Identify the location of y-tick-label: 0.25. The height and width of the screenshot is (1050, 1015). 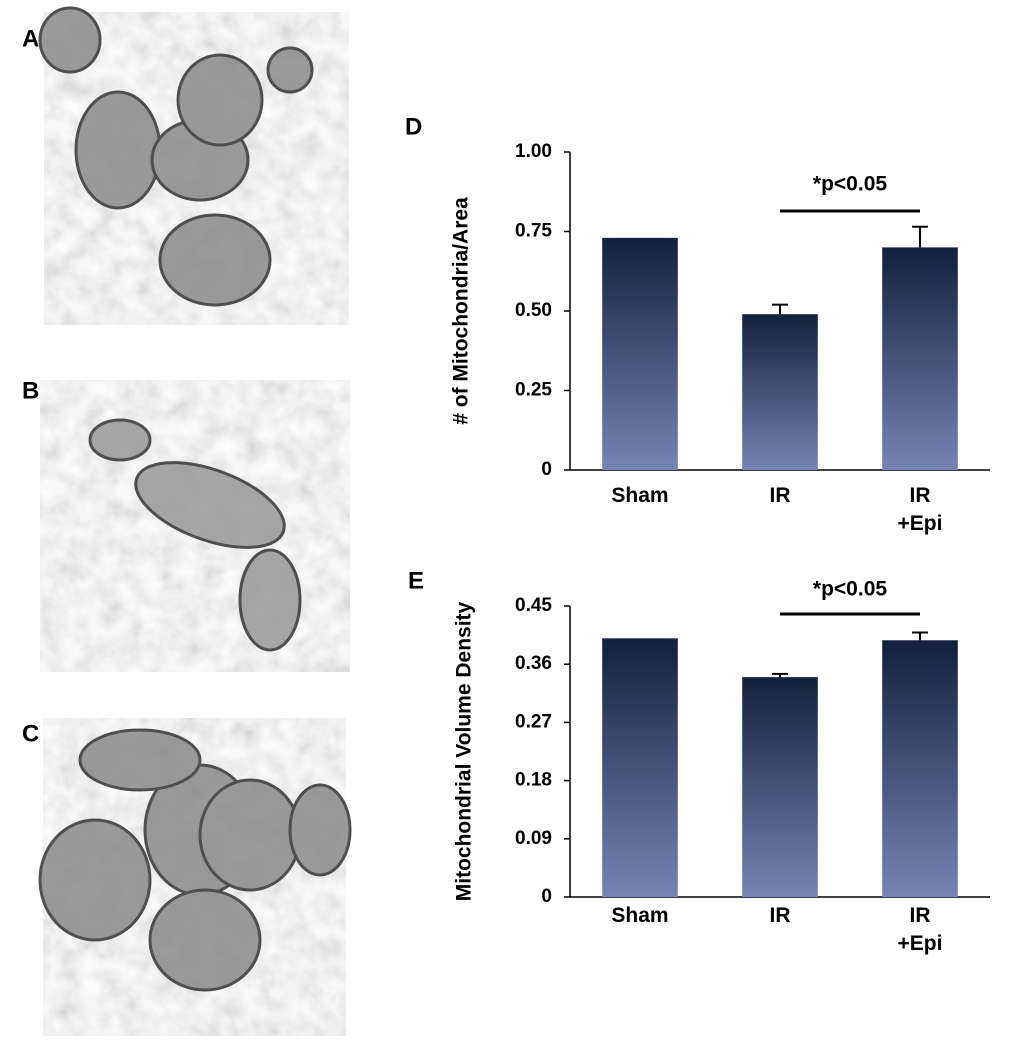
(533, 390).